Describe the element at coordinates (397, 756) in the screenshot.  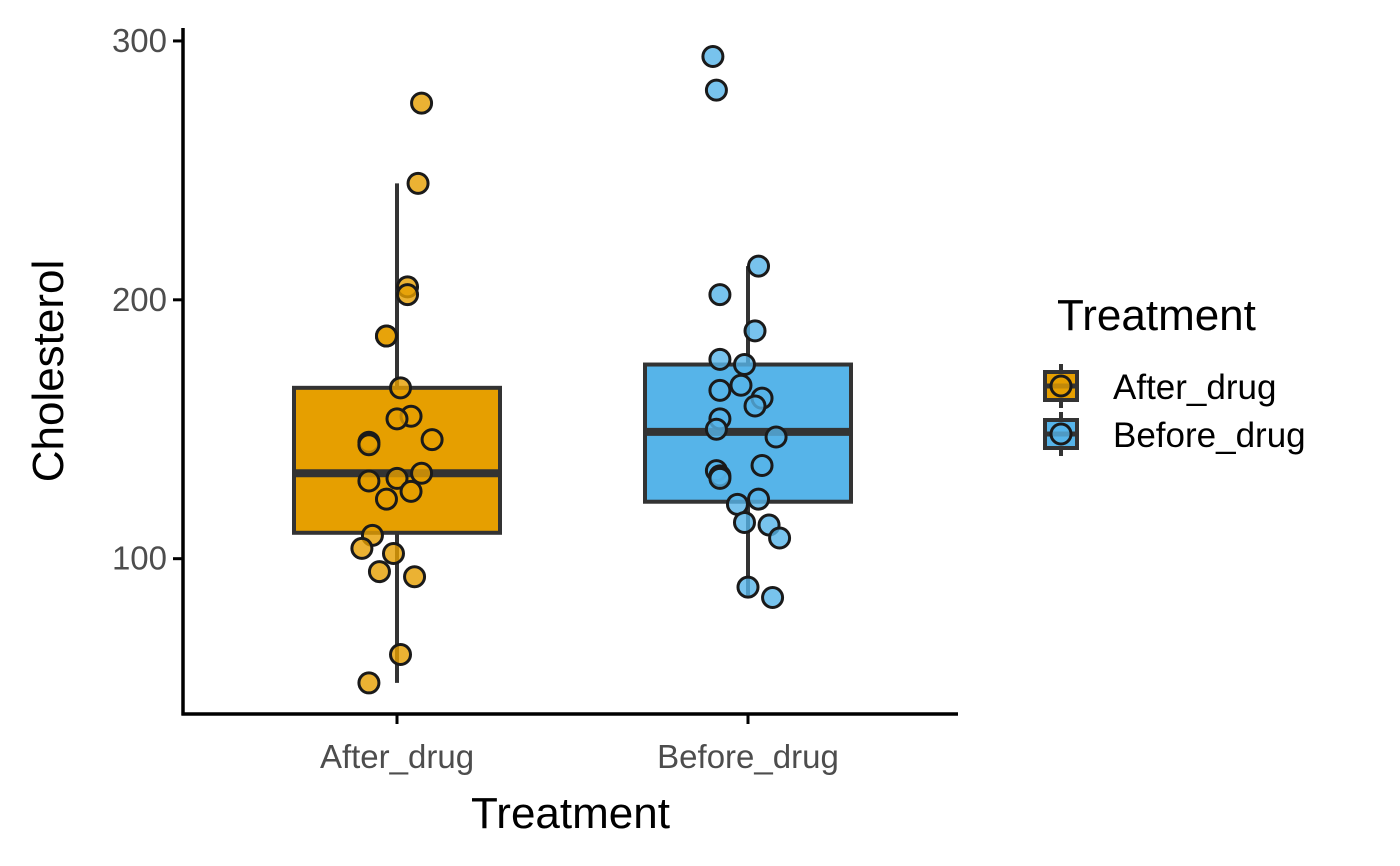
I see `x-tick-label: After_drug` at that location.